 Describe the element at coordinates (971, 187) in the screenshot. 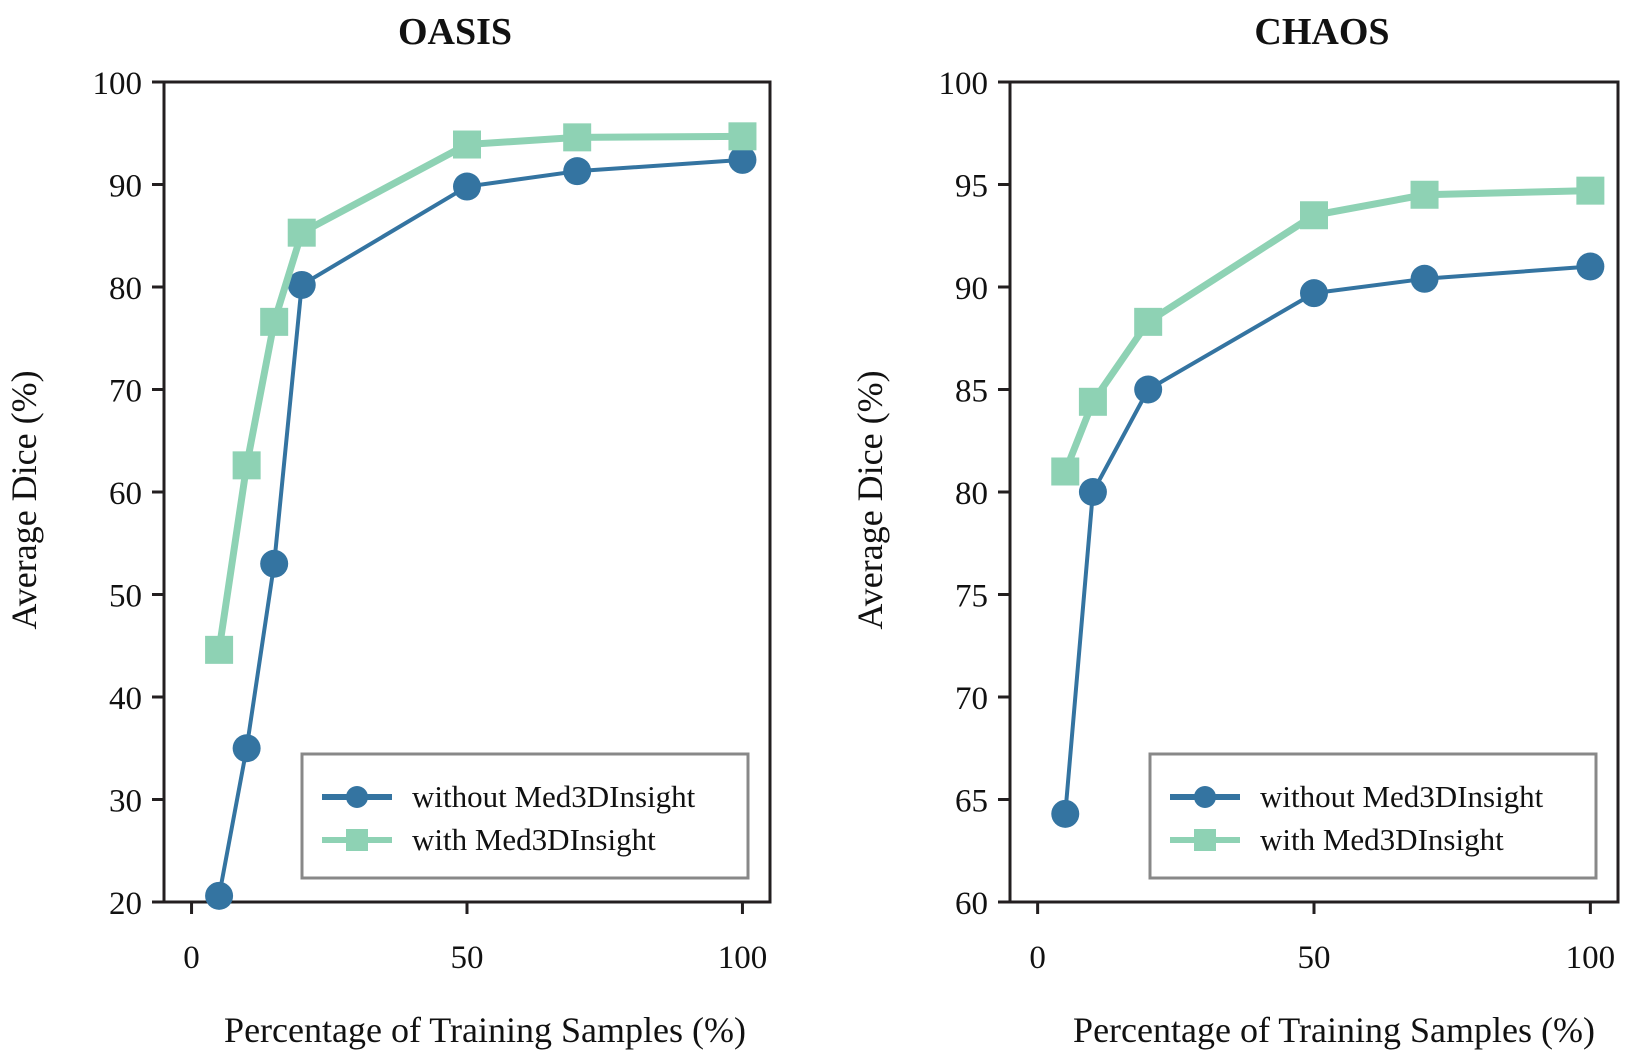

I see `y-tick-label: 95` at that location.